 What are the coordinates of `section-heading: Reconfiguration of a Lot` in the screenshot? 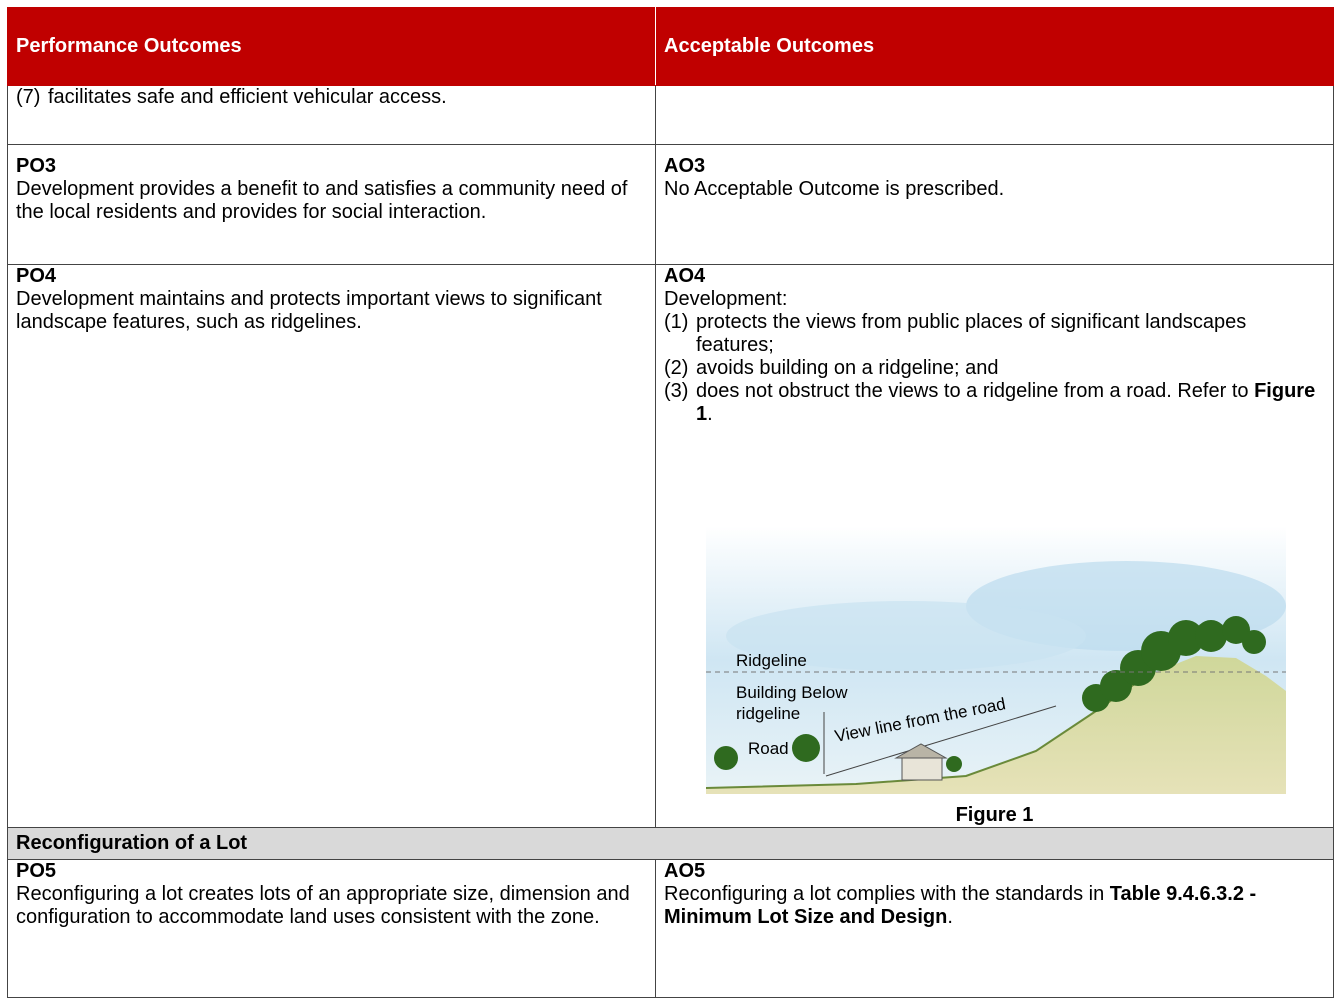 It's located at (670, 843).